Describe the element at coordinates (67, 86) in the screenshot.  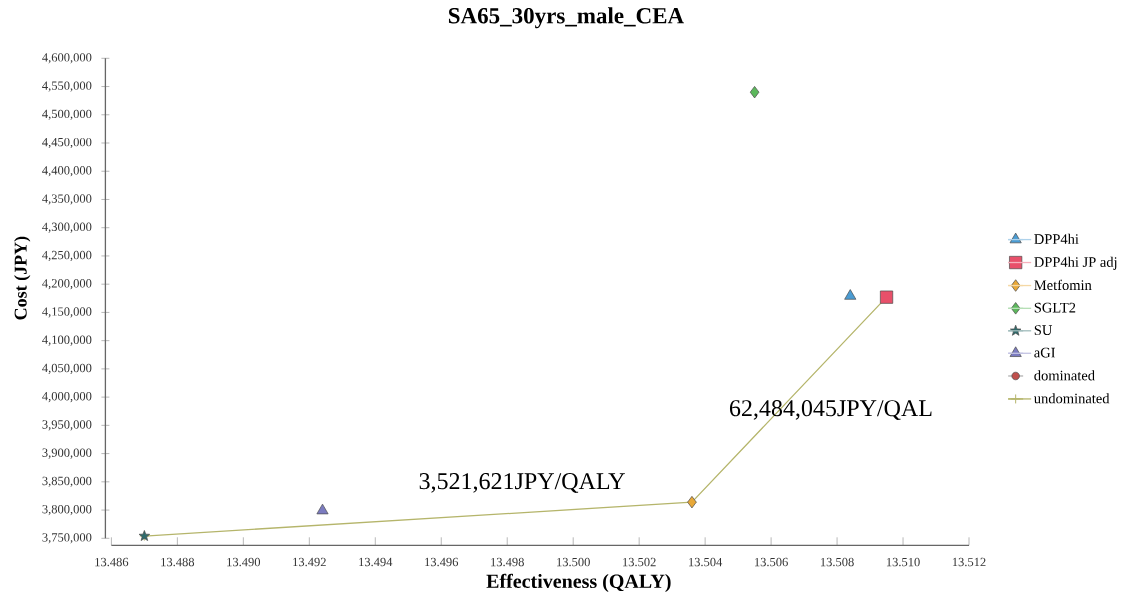
I see `y-tick-label: 4,550,000` at that location.